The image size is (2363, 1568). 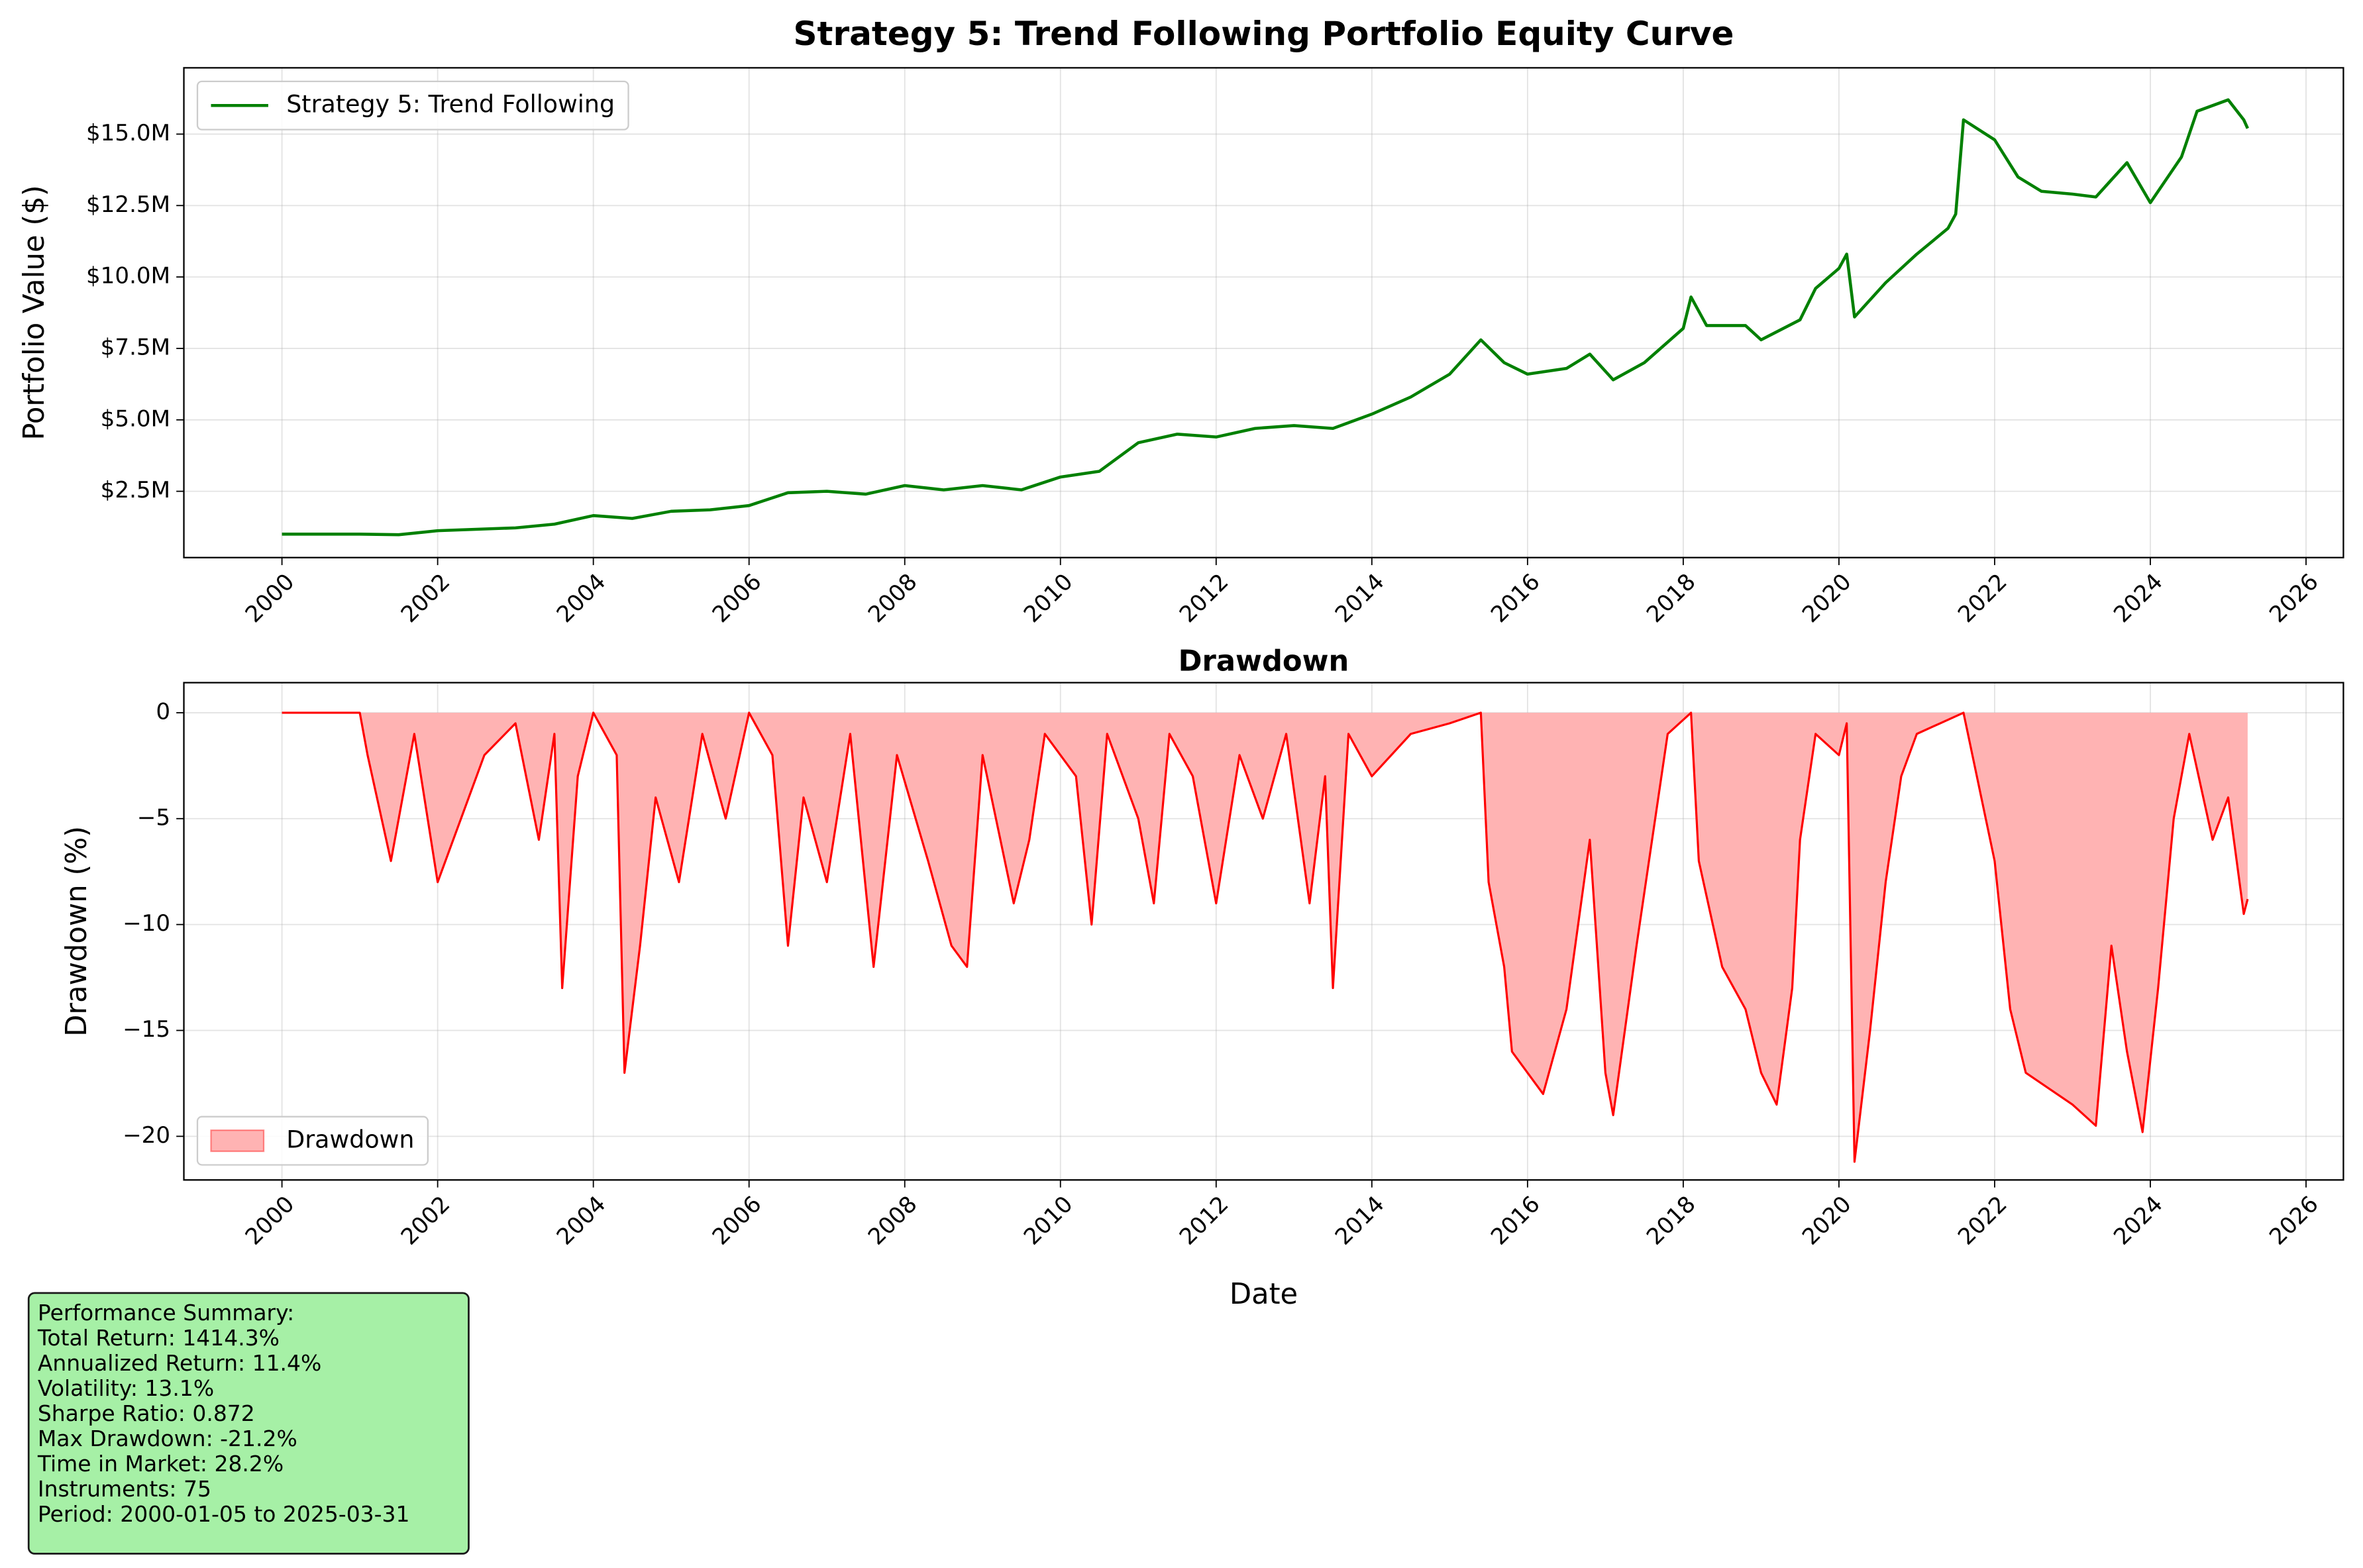 I want to click on summary-line: Volatility: 13.1%, so click(x=126, y=1388).